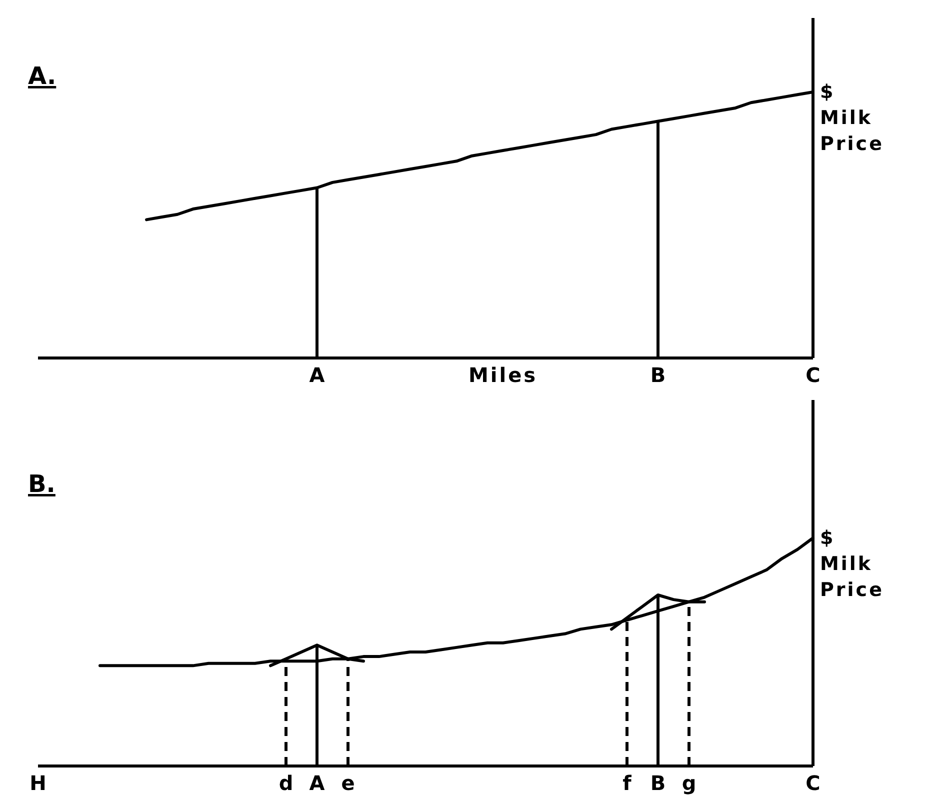 Image resolution: width=929 pixels, height=799 pixels. What do you see at coordinates (503, 375) in the screenshot?
I see `x-axis-title: Miles` at bounding box center [503, 375].